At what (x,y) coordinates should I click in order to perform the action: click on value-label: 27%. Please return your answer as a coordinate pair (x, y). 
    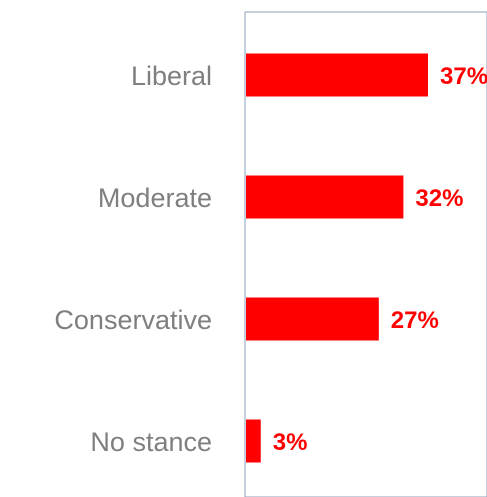
    Looking at the image, I should click on (415, 320).